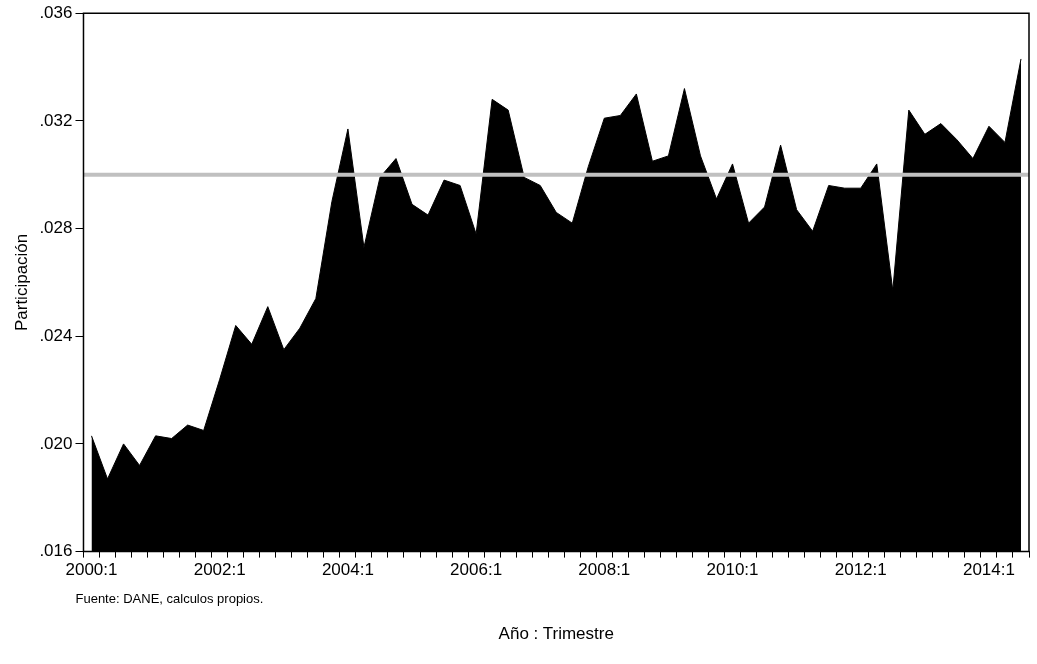 This screenshot has height=664, width=1037. Describe the element at coordinates (56, 551) in the screenshot. I see `y-tick-label: .016` at that location.